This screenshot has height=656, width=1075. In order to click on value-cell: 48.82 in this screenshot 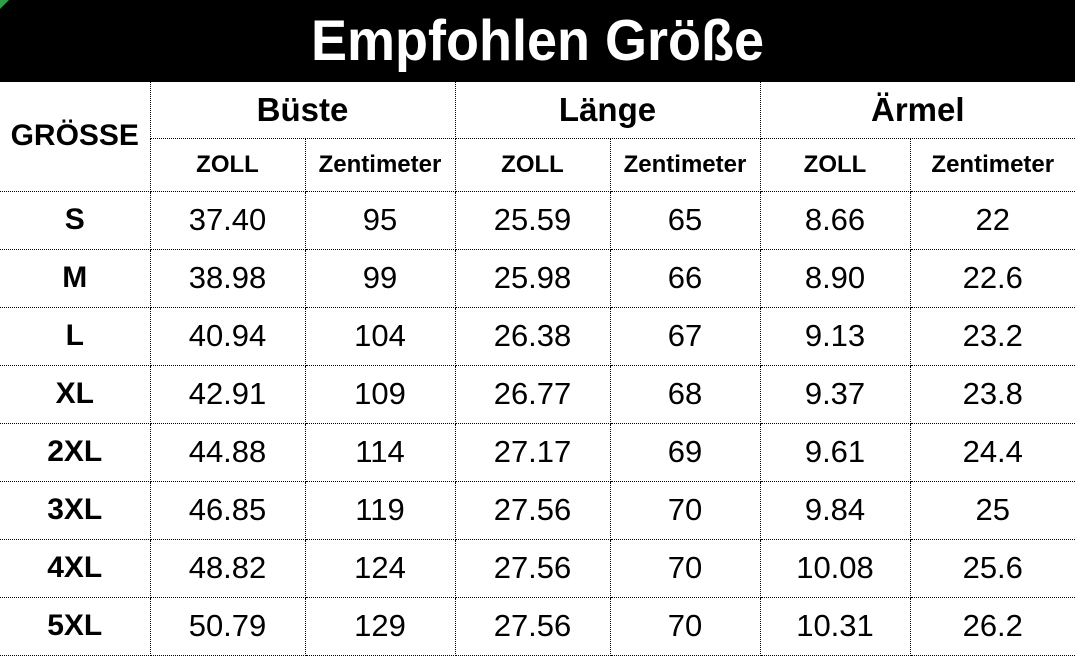, I will do `click(227, 568)`.